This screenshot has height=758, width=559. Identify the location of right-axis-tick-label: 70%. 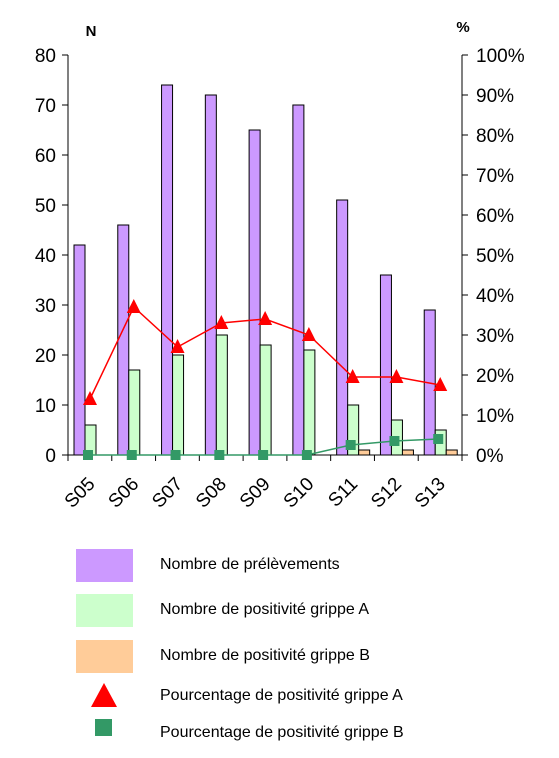
(495, 176).